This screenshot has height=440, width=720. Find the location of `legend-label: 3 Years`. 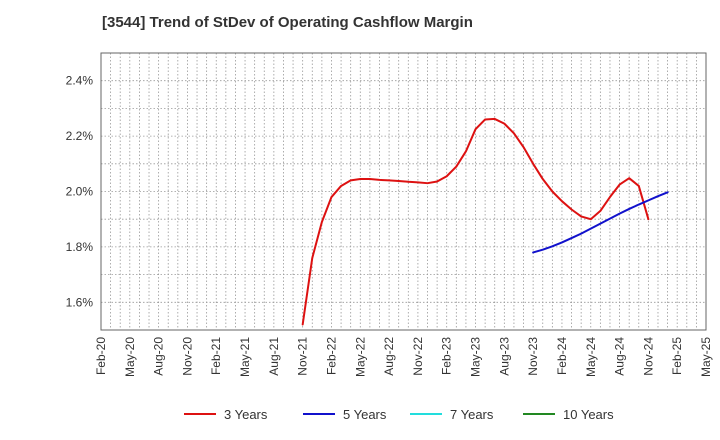

legend-label: 3 Years is located at coordinates (246, 414).